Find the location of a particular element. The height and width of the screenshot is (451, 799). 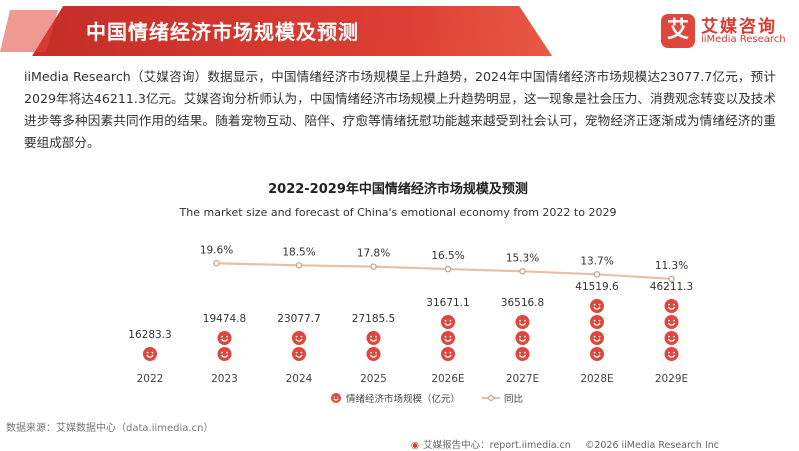

yoy-value-label: 13.7% is located at coordinates (596, 261).